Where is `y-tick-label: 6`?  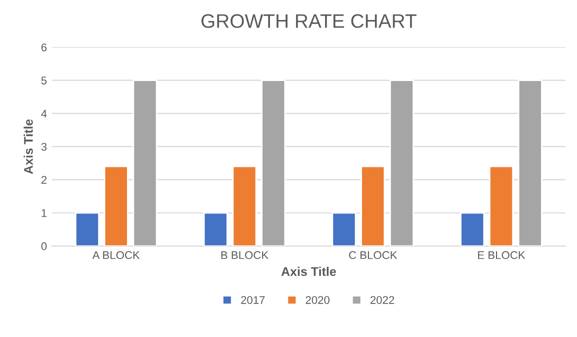 y-tick-label: 6 is located at coordinates (44, 47).